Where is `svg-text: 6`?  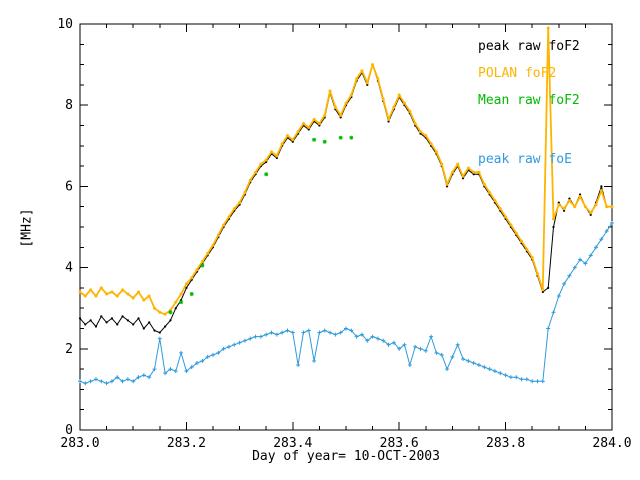 svg-text: 6 is located at coordinates (69, 186).